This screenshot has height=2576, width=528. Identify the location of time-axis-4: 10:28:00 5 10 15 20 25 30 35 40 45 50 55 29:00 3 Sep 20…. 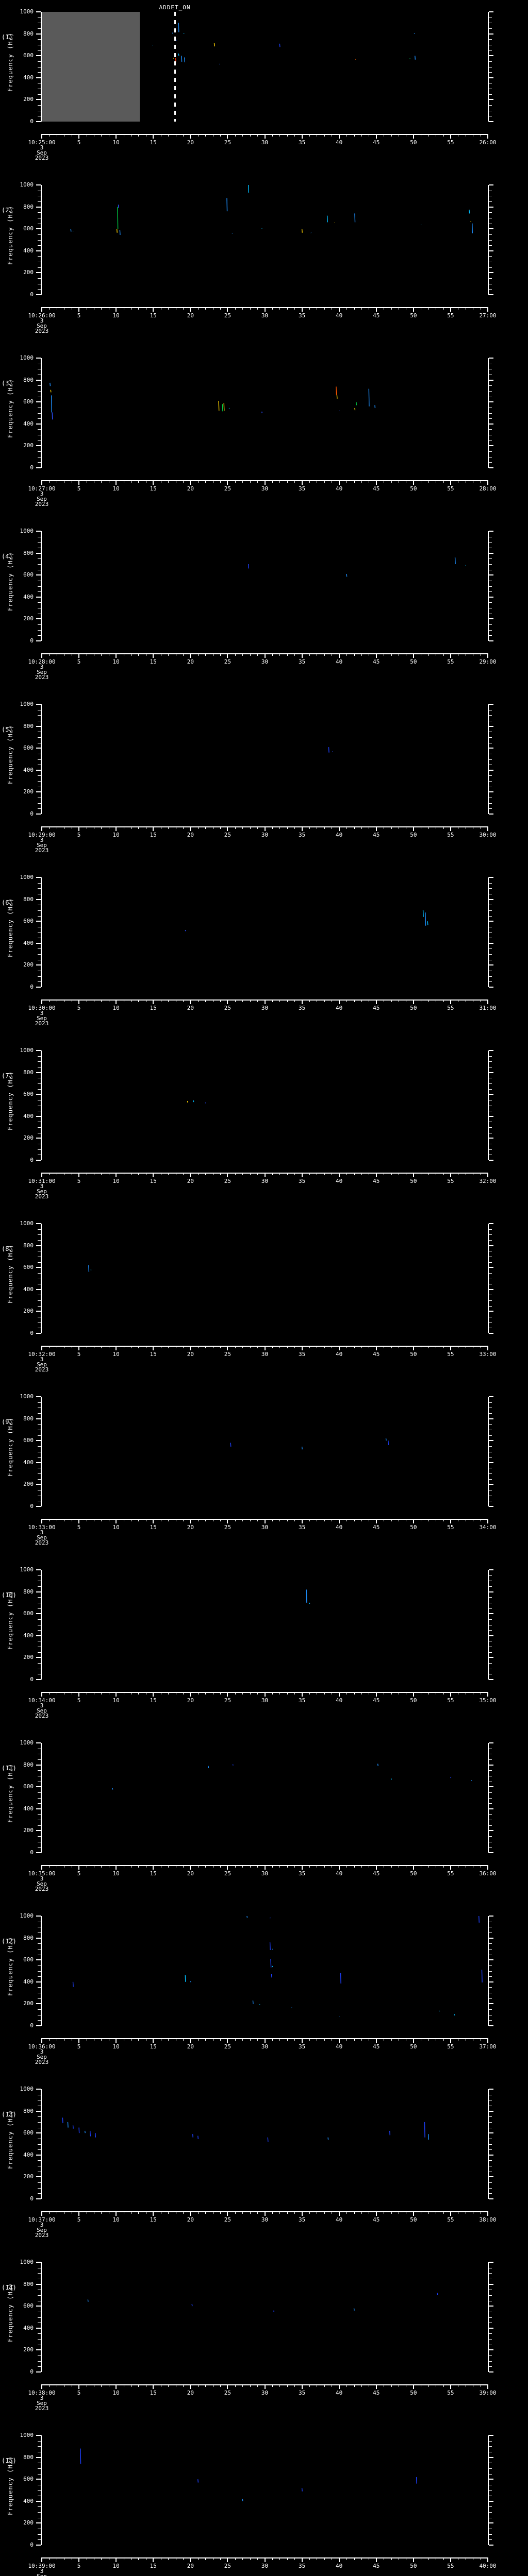
(262, 666).